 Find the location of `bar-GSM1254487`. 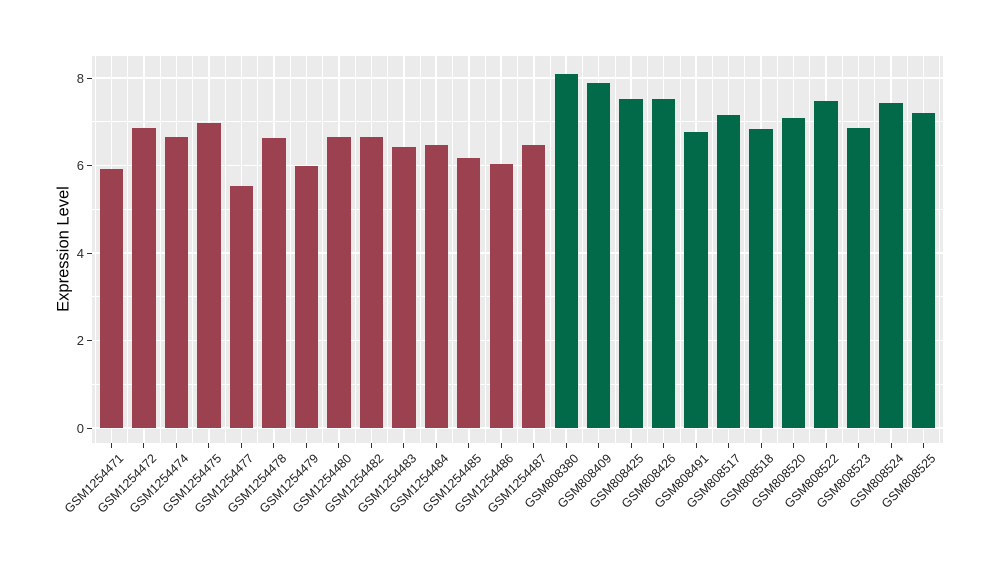

bar-GSM1254487 is located at coordinates (534, 286).